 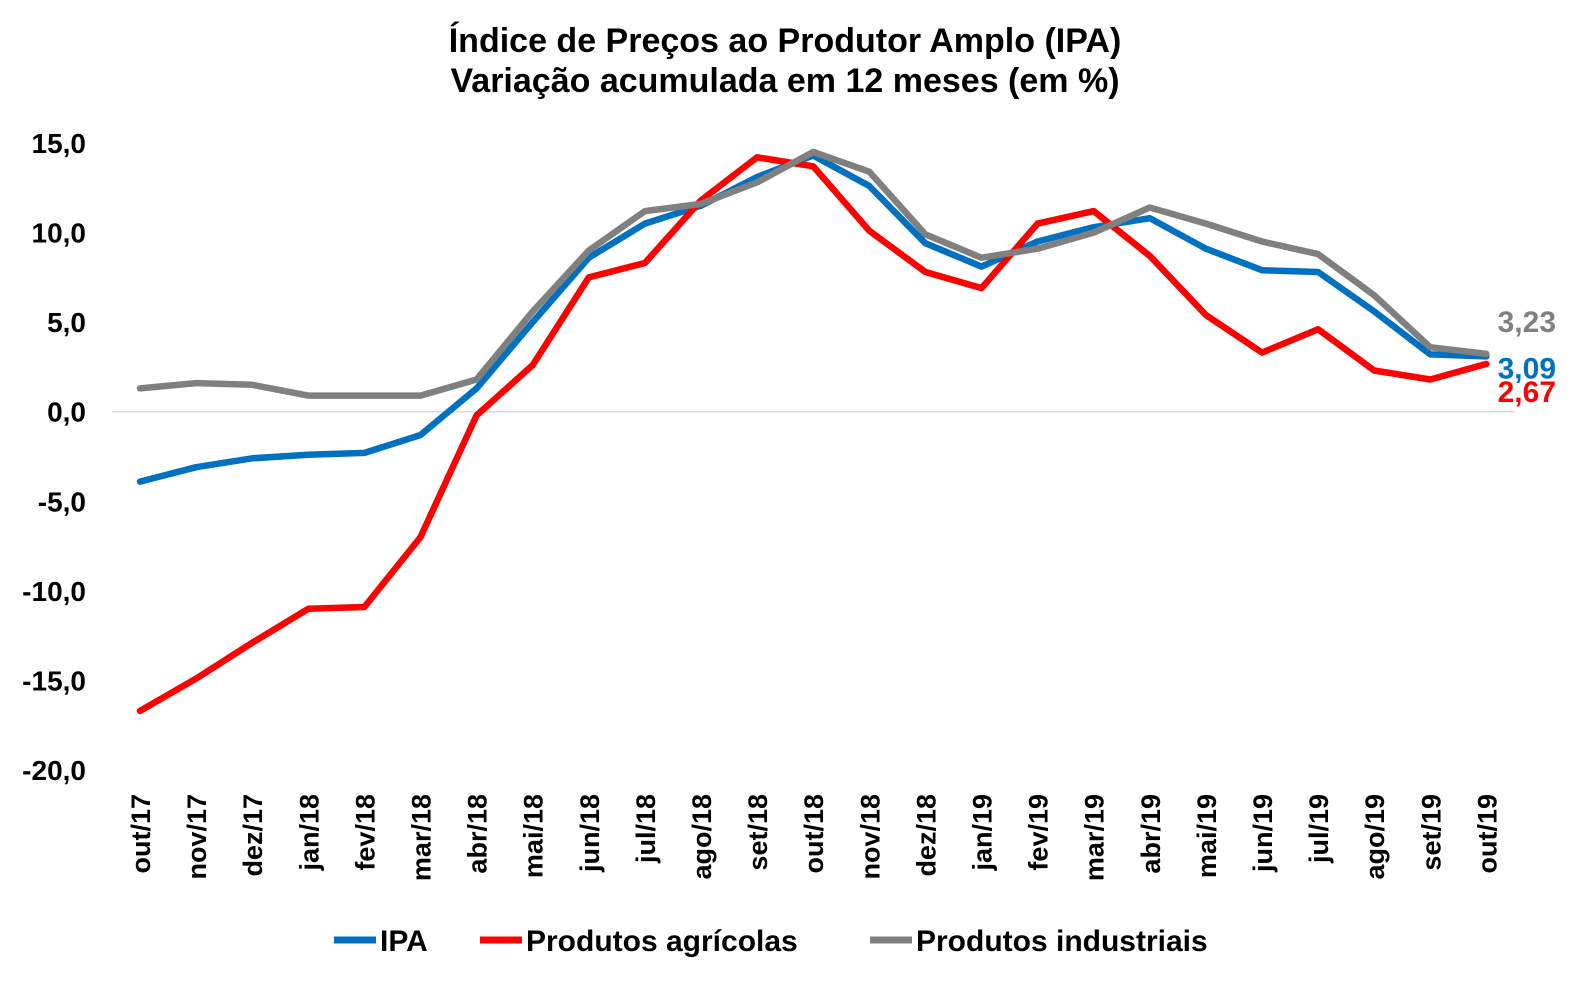 What do you see at coordinates (404, 941) in the screenshot?
I see `legend-label-0: IPA` at bounding box center [404, 941].